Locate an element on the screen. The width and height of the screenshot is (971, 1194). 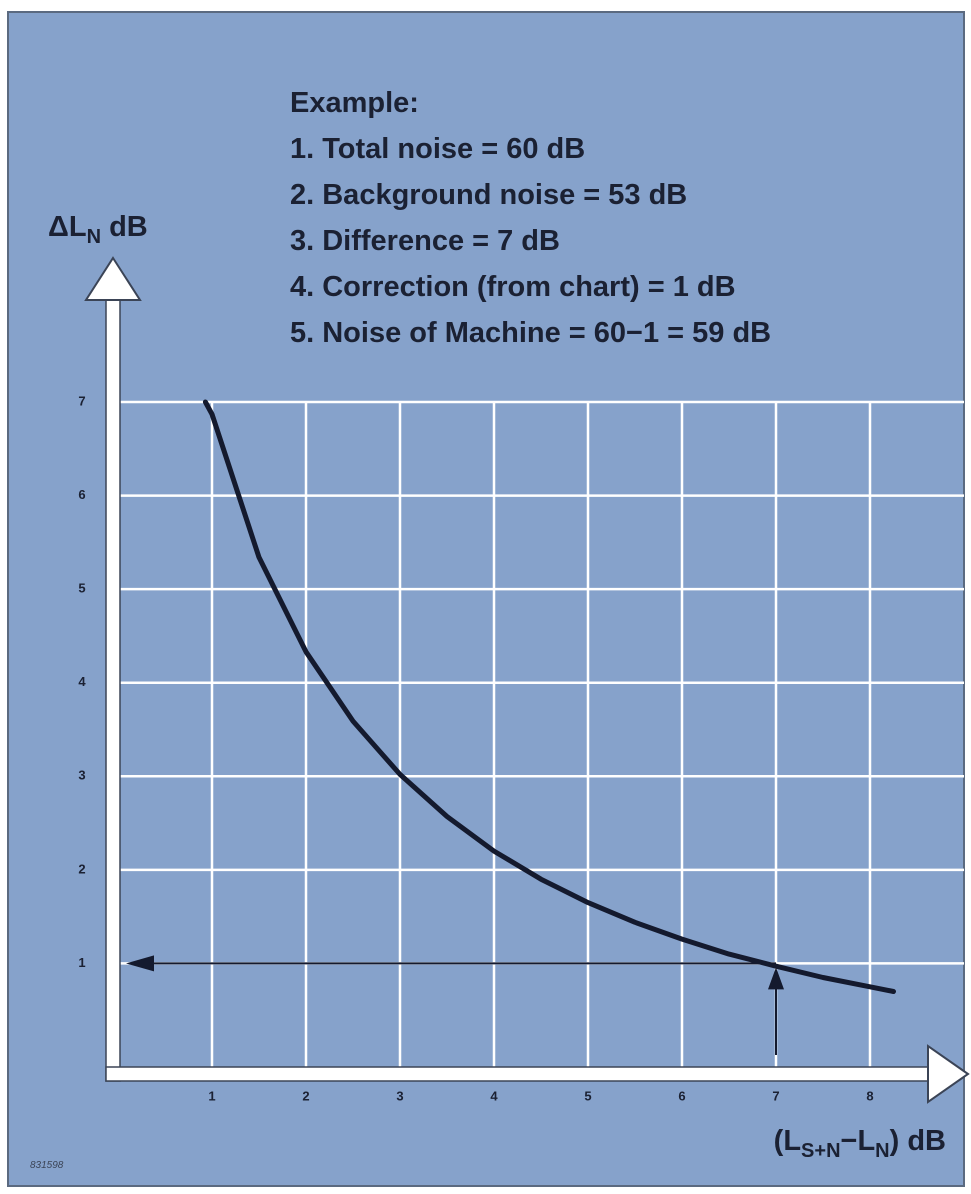
annotation-line: 3. Difference = 7 dB is located at coordinates (425, 241).